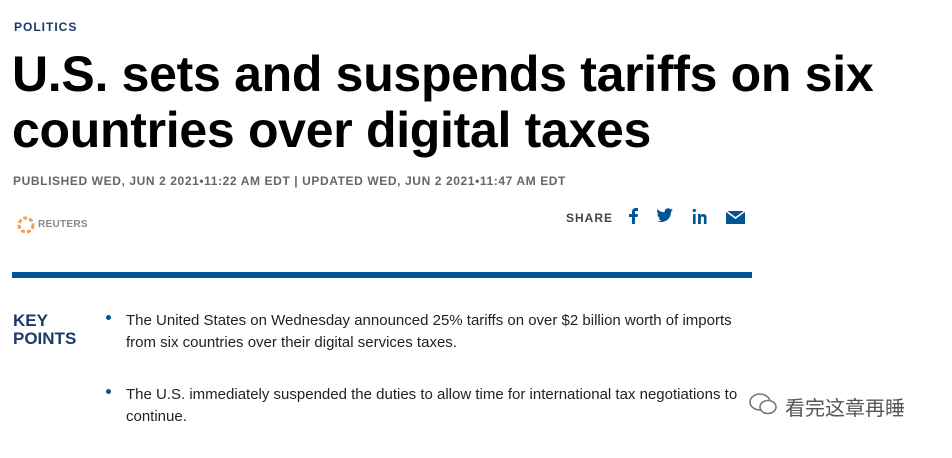 This screenshot has height=458, width=952. I want to click on section-label: POLITICS, so click(46, 27).